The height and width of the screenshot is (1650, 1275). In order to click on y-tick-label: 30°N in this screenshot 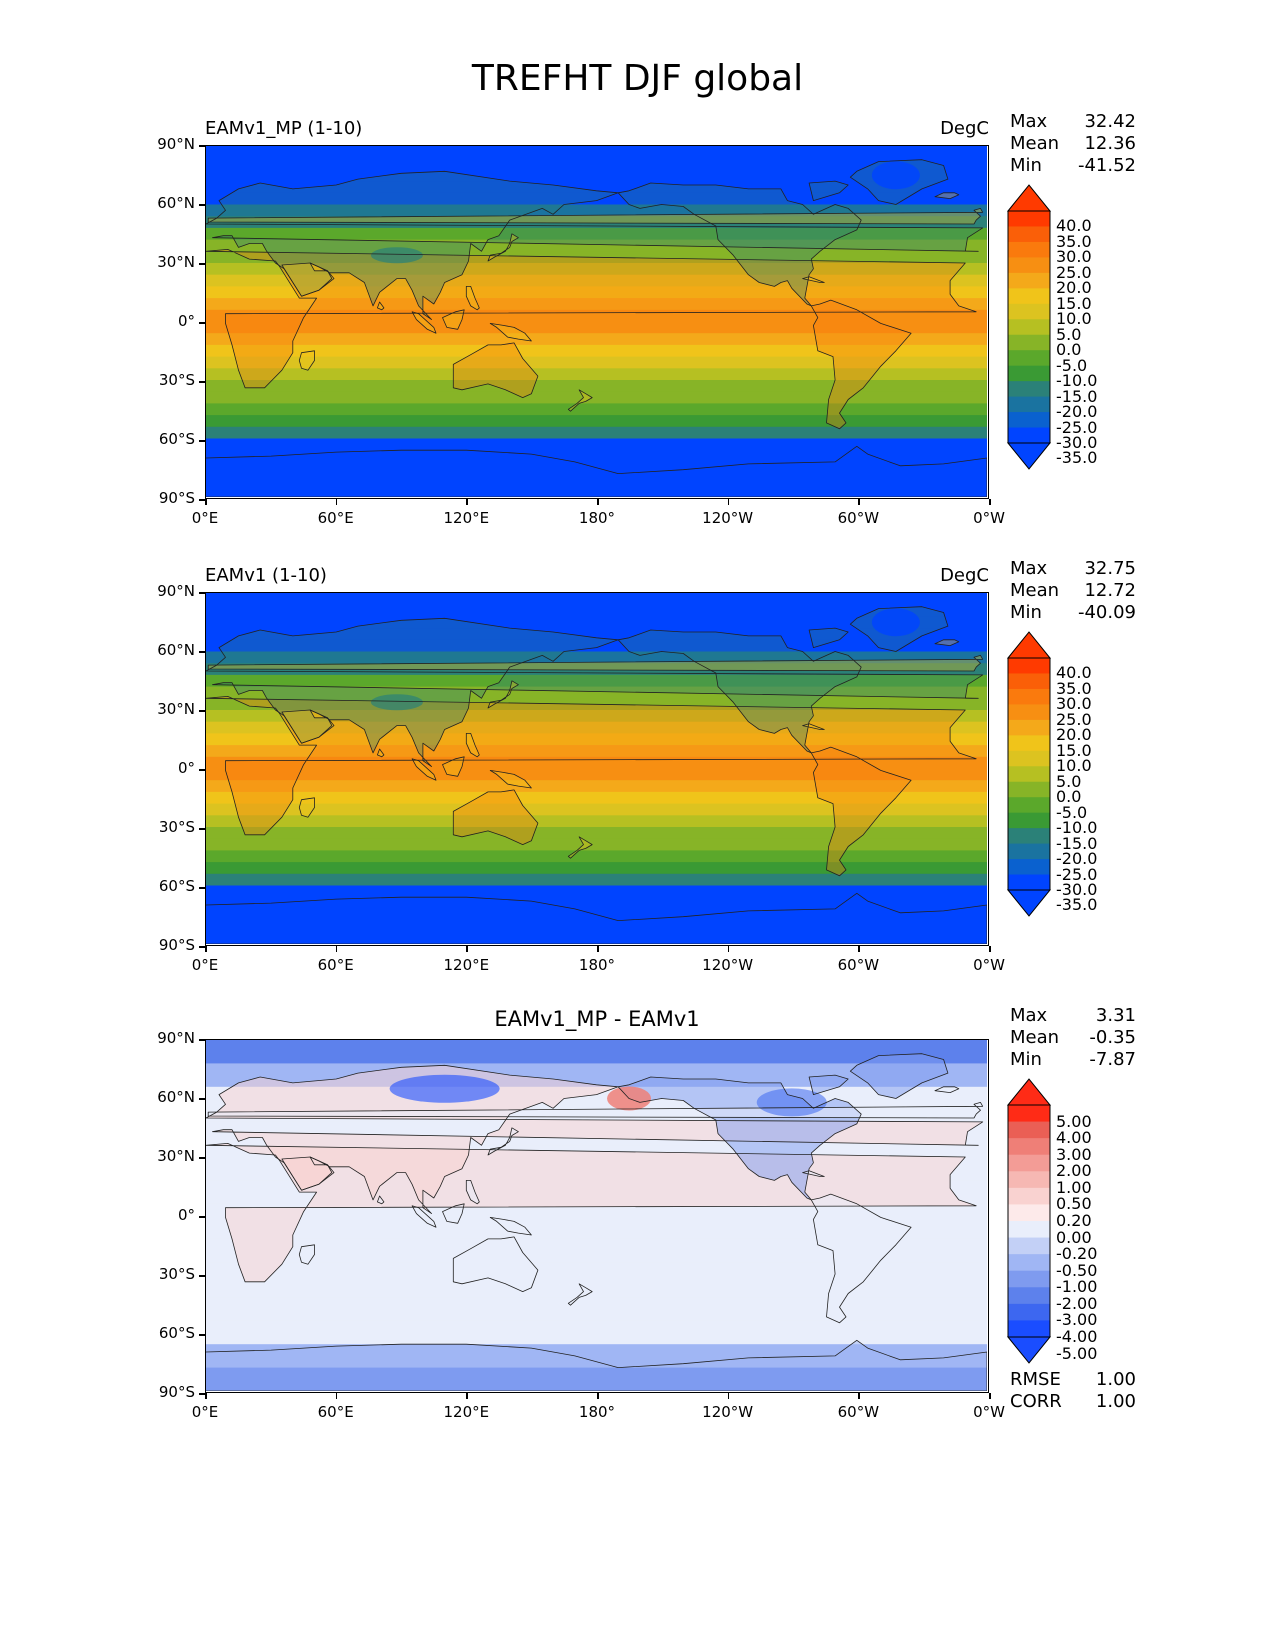, I will do `click(176, 1156)`.